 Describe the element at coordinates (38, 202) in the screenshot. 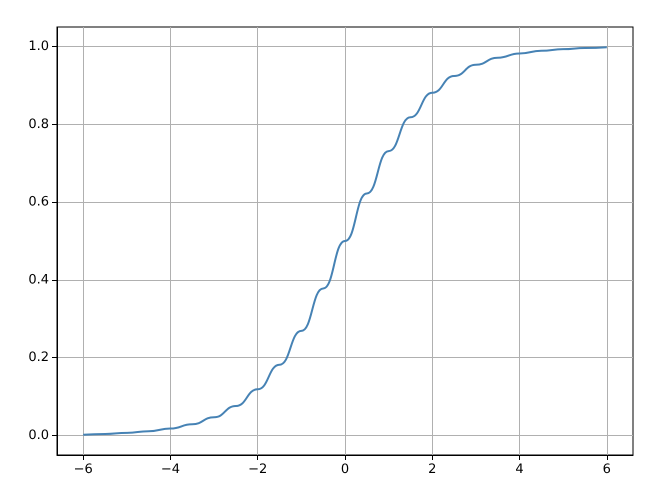

I see `y-tick-label: 0.6` at that location.